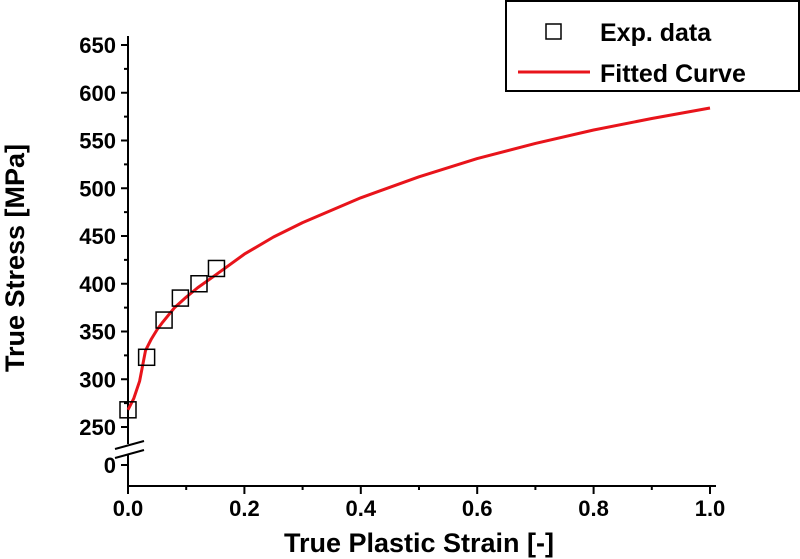  What do you see at coordinates (97, 332) in the screenshot?
I see `y-tick-label: 350` at bounding box center [97, 332].